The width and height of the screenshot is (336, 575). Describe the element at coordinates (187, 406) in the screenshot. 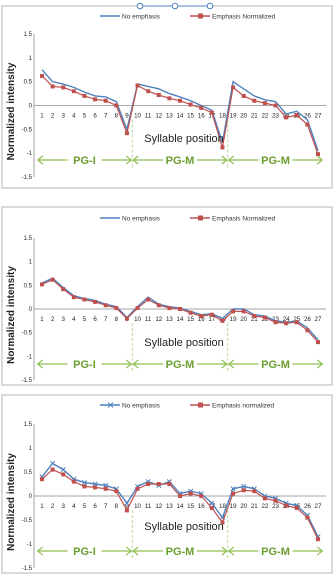

I see `legend: No emphasis Emphasis normalized` at that location.